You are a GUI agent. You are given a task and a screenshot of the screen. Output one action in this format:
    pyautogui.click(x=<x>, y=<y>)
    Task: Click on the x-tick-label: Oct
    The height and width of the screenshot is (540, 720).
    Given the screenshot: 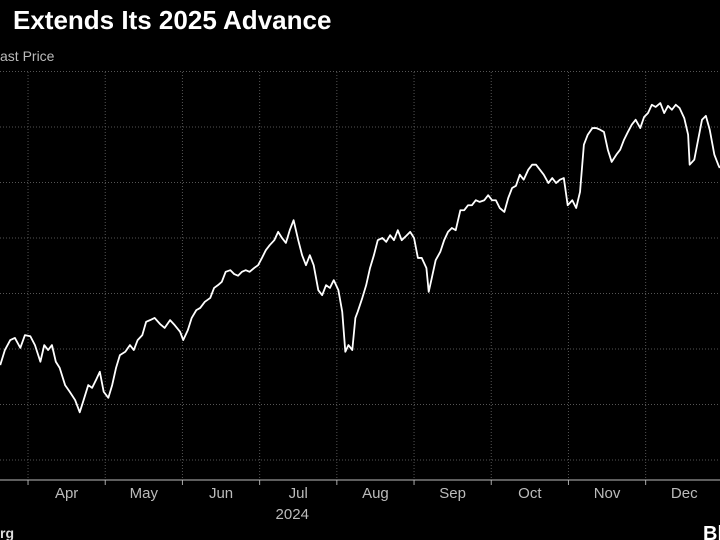 What is the action you would take?
    pyautogui.click(x=530, y=493)
    